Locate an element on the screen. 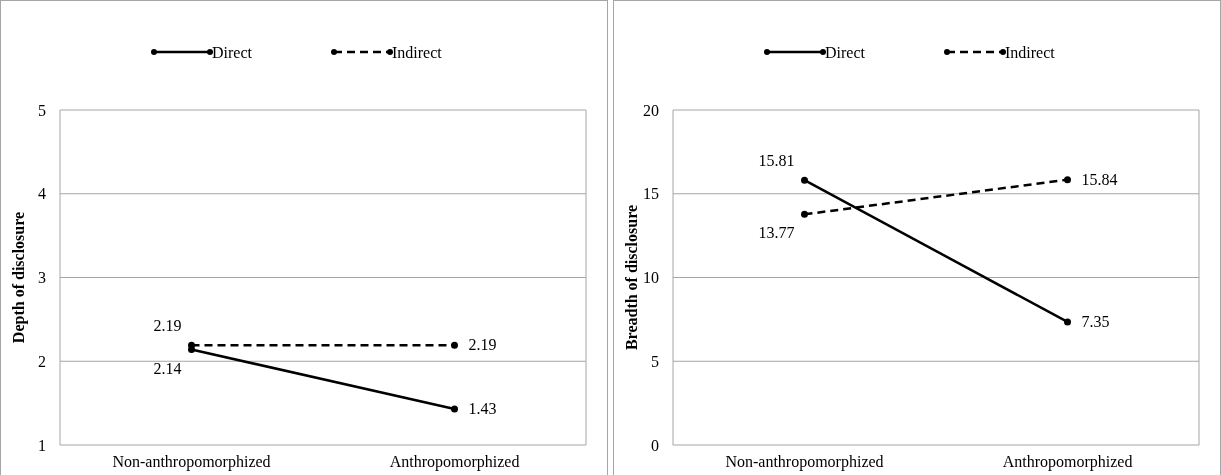 The width and height of the screenshot is (1221, 475). y-tick-label: 4 is located at coordinates (42, 194).